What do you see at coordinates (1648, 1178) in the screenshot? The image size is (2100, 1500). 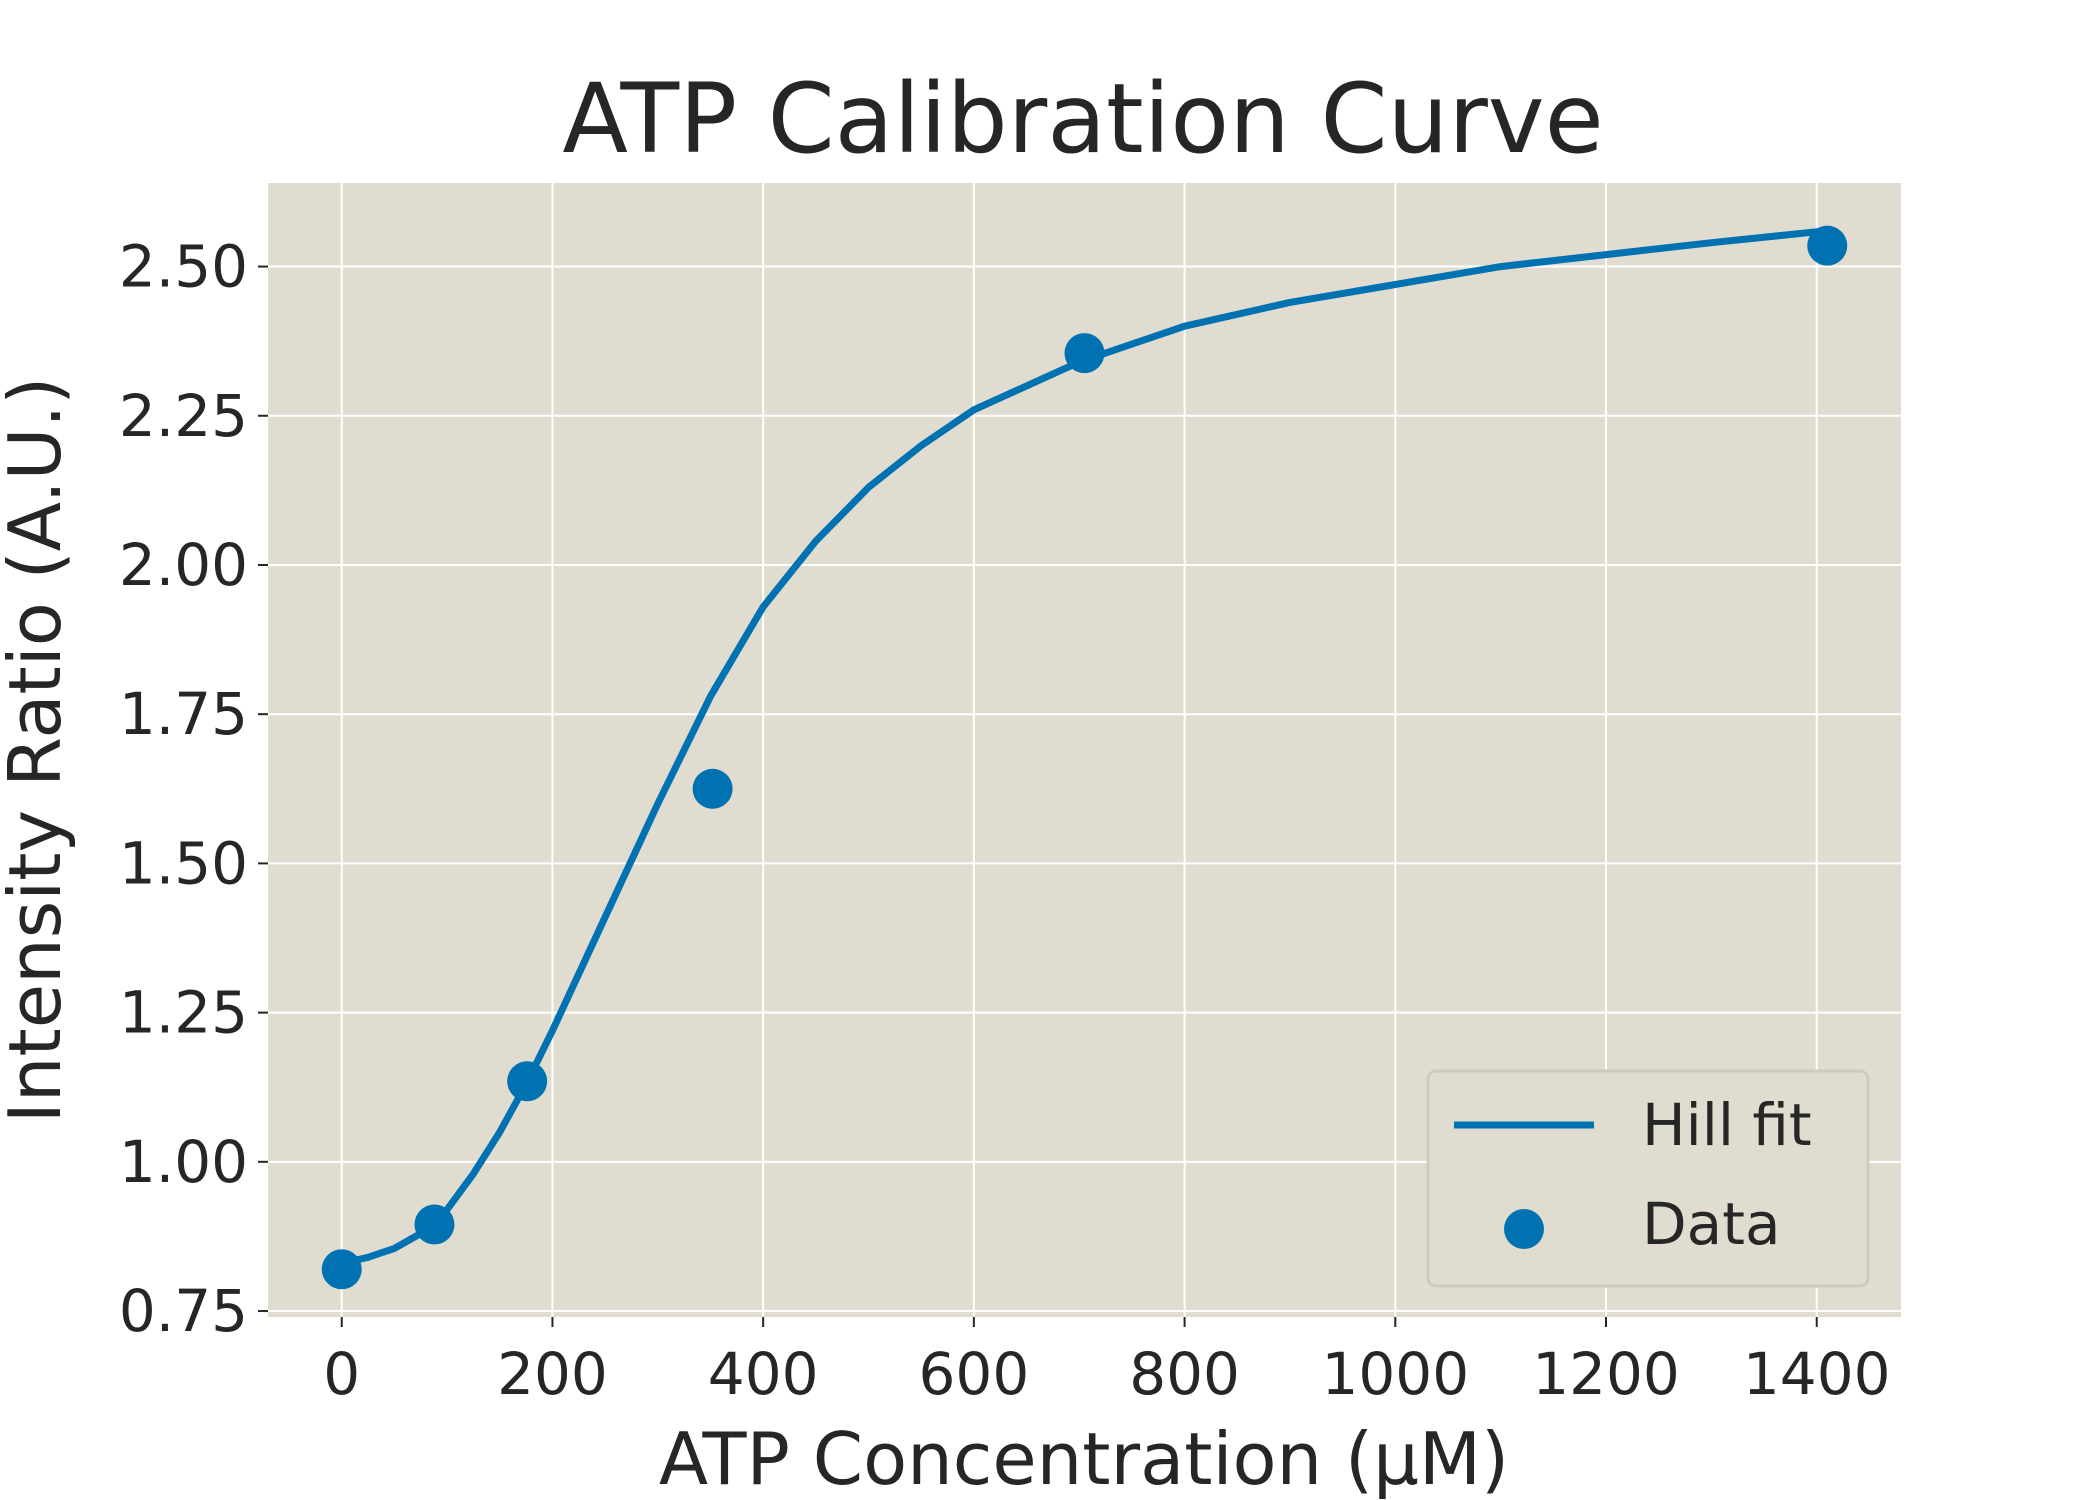 I see `legend: Hill fit Data` at bounding box center [1648, 1178].